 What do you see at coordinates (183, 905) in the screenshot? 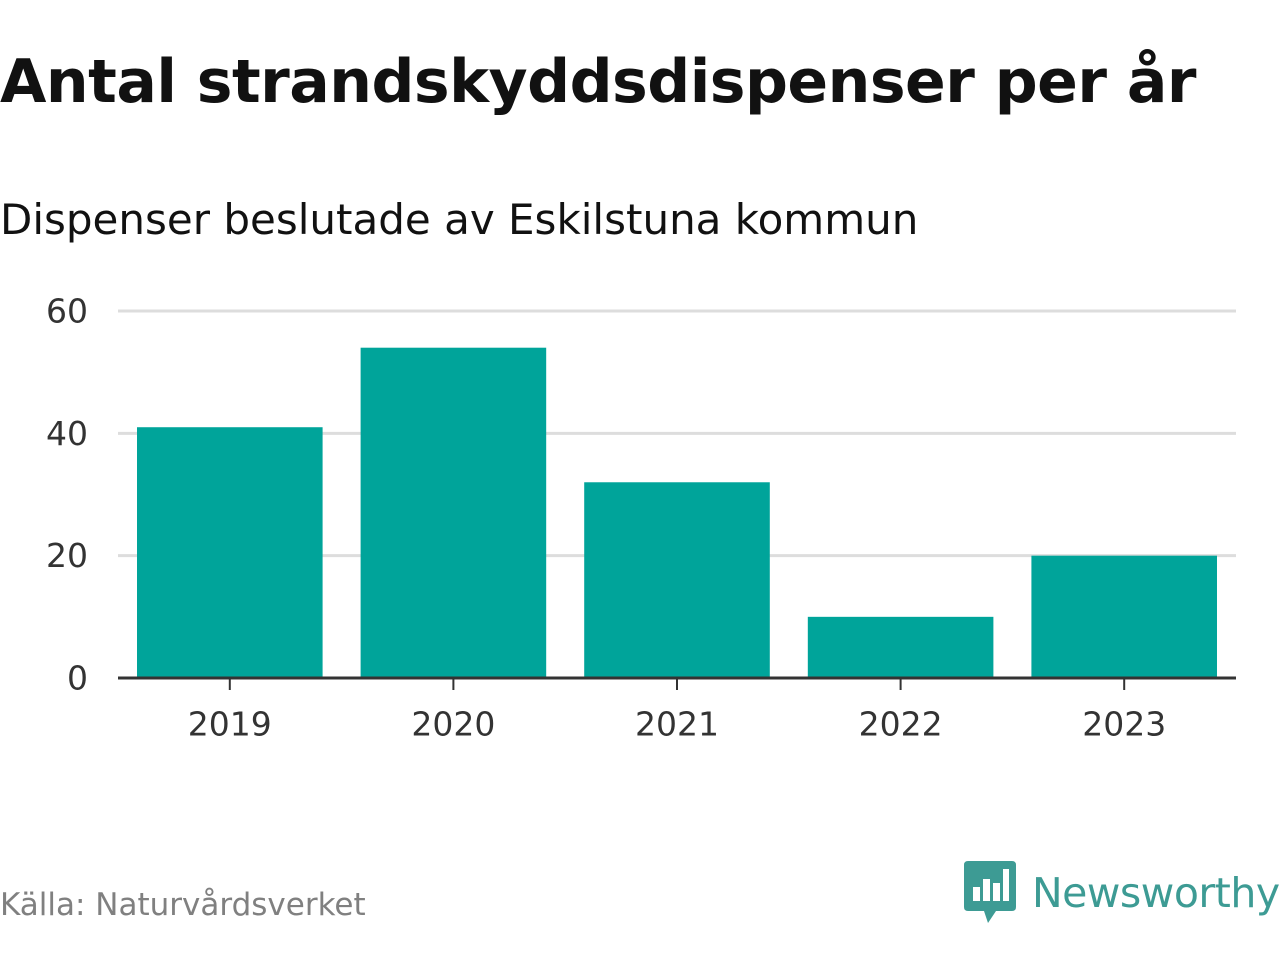
I see `source-note: Källa: Naturvårdsverket` at bounding box center [183, 905].